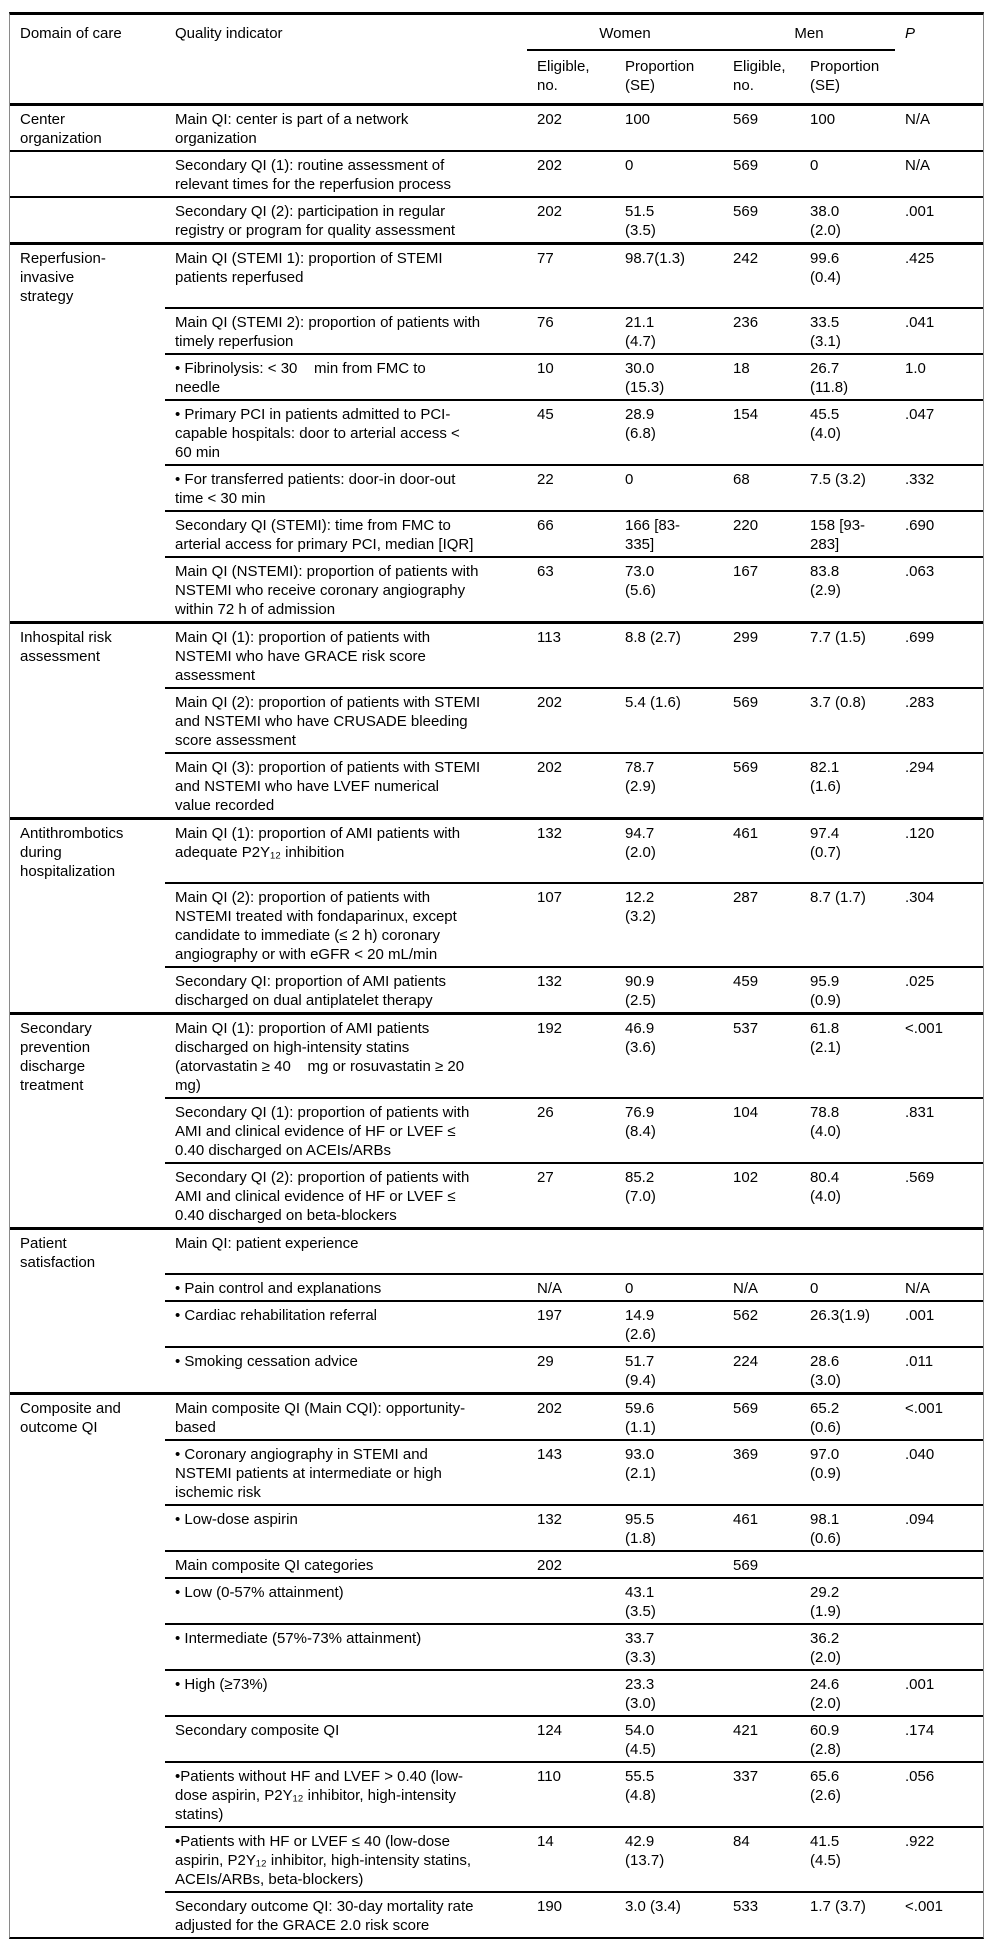 The width and height of the screenshot is (992, 1939). Describe the element at coordinates (346, 1565) in the screenshot. I see `quality-indicator-cell: Main composite QI categories` at that location.